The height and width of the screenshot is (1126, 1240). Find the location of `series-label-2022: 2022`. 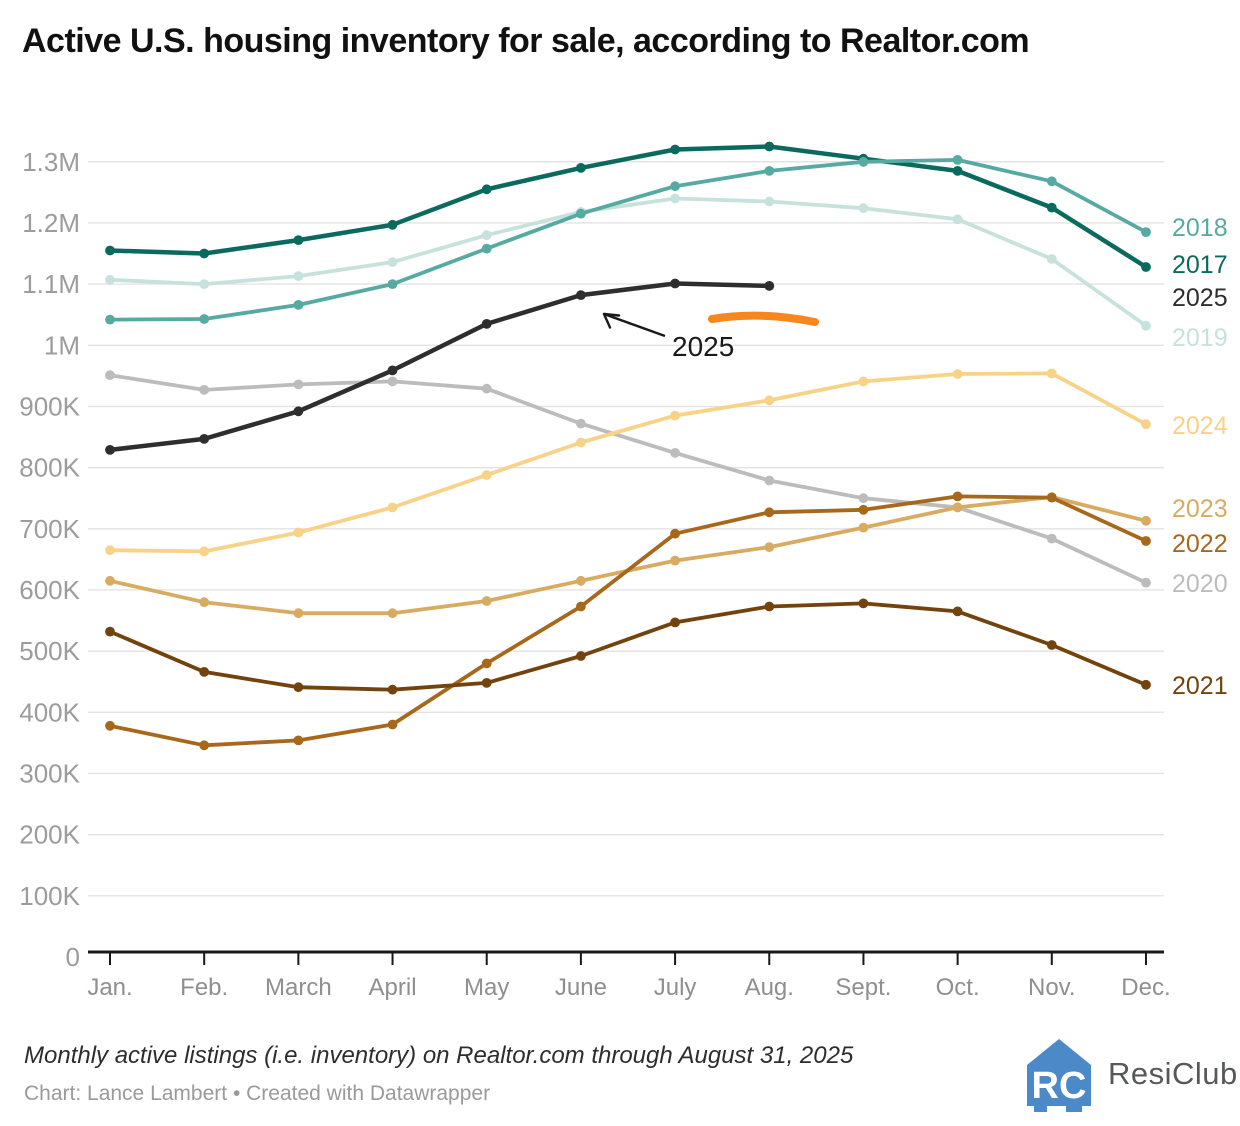

series-label-2022: 2022 is located at coordinates (1200, 544).